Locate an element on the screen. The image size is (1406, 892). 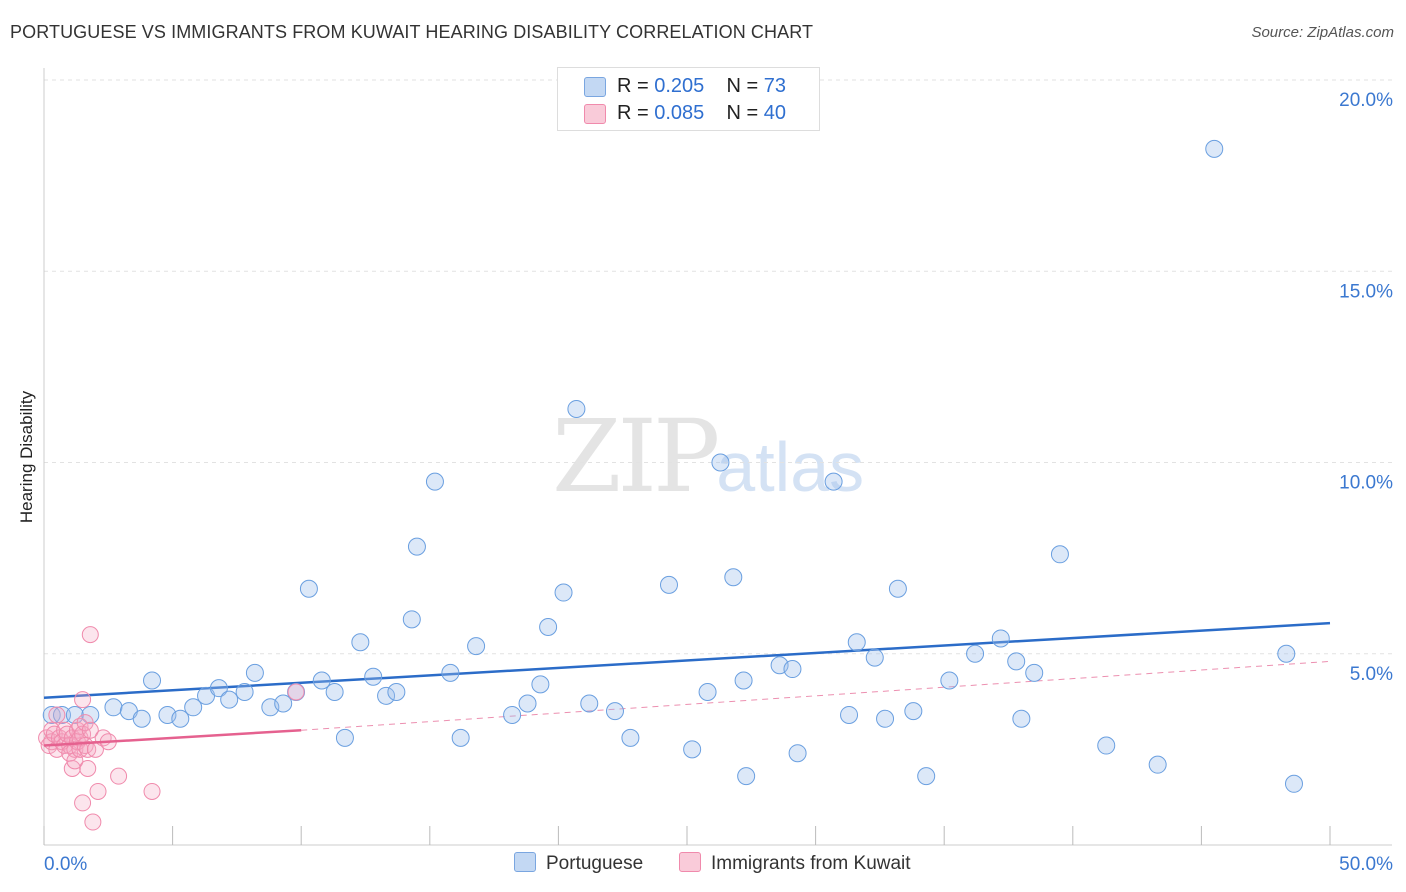
portuguese-n-value: 73 is located at coordinates (775, 86).